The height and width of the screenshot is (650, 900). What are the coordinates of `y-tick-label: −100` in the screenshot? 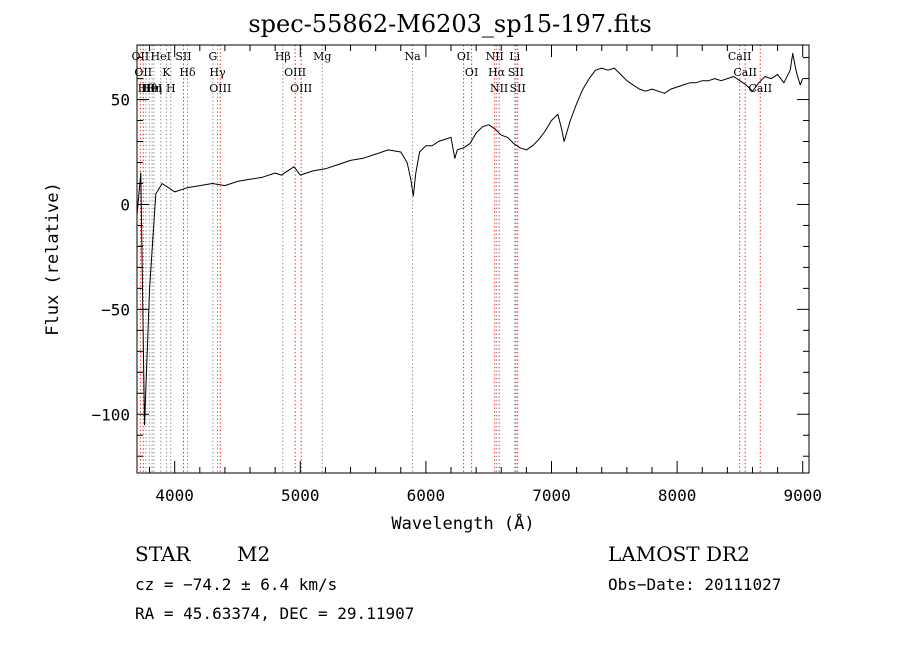 It's located at (110, 414).